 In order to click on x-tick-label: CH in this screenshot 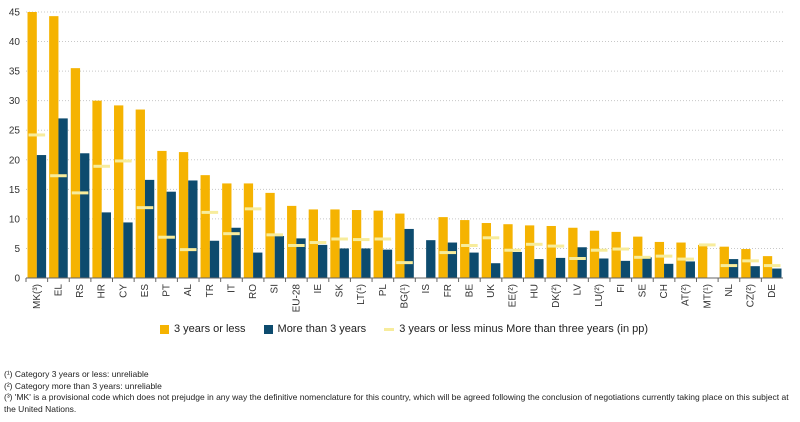, I will do `click(664, 291)`.